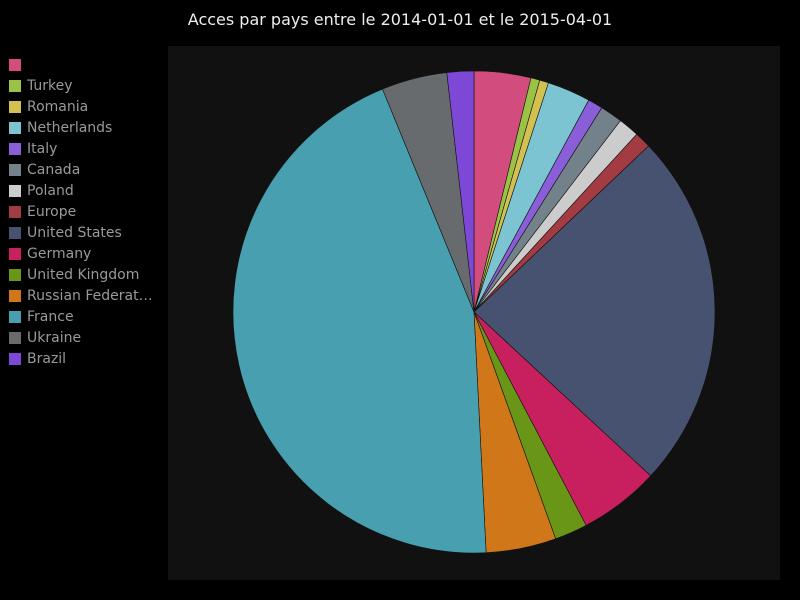 The width and height of the screenshot is (800, 600). I want to click on legend-label: Italy, so click(42, 148).